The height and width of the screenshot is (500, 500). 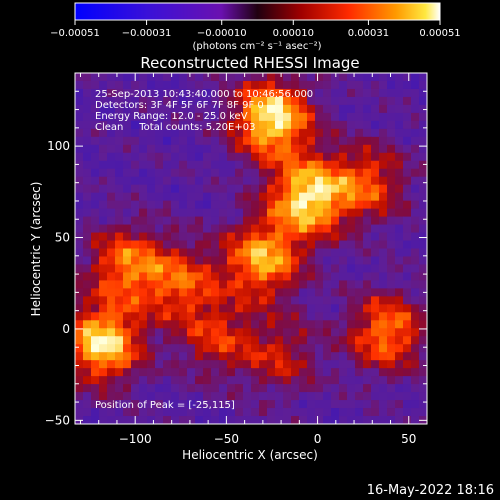 What do you see at coordinates (430, 490) in the screenshot?
I see `footer-timestamp: 16-May-2022 18:16` at bounding box center [430, 490].